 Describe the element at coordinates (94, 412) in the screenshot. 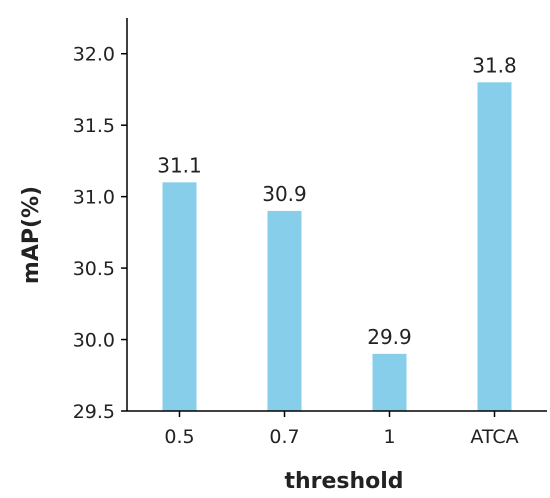

I see `y-tick-label: 29.5` at that location.